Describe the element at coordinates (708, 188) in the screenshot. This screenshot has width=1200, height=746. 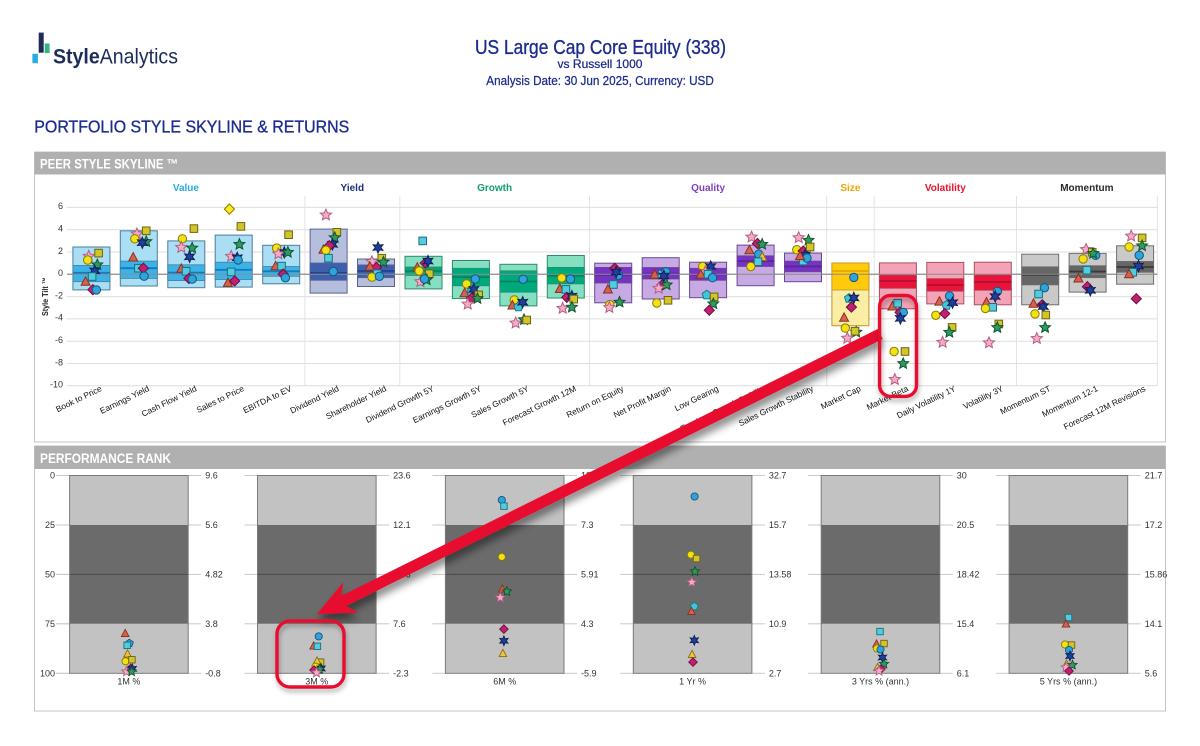
I see `svg-text: Quality` at that location.